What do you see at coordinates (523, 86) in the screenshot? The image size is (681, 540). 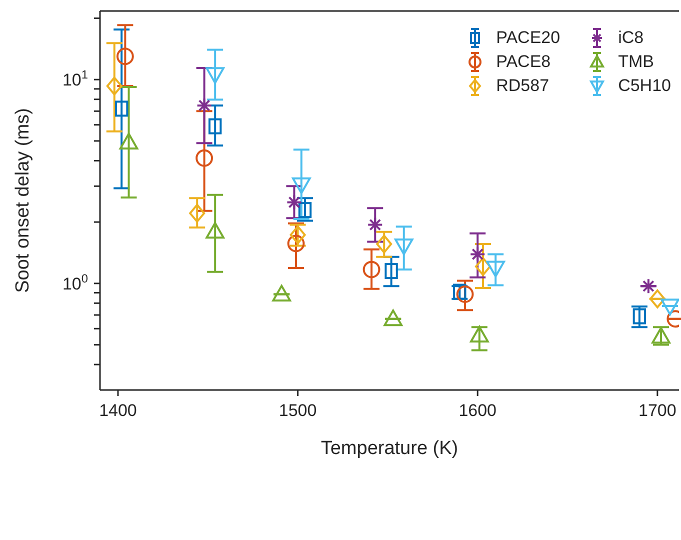 I see `legend-label: RD587` at bounding box center [523, 86].